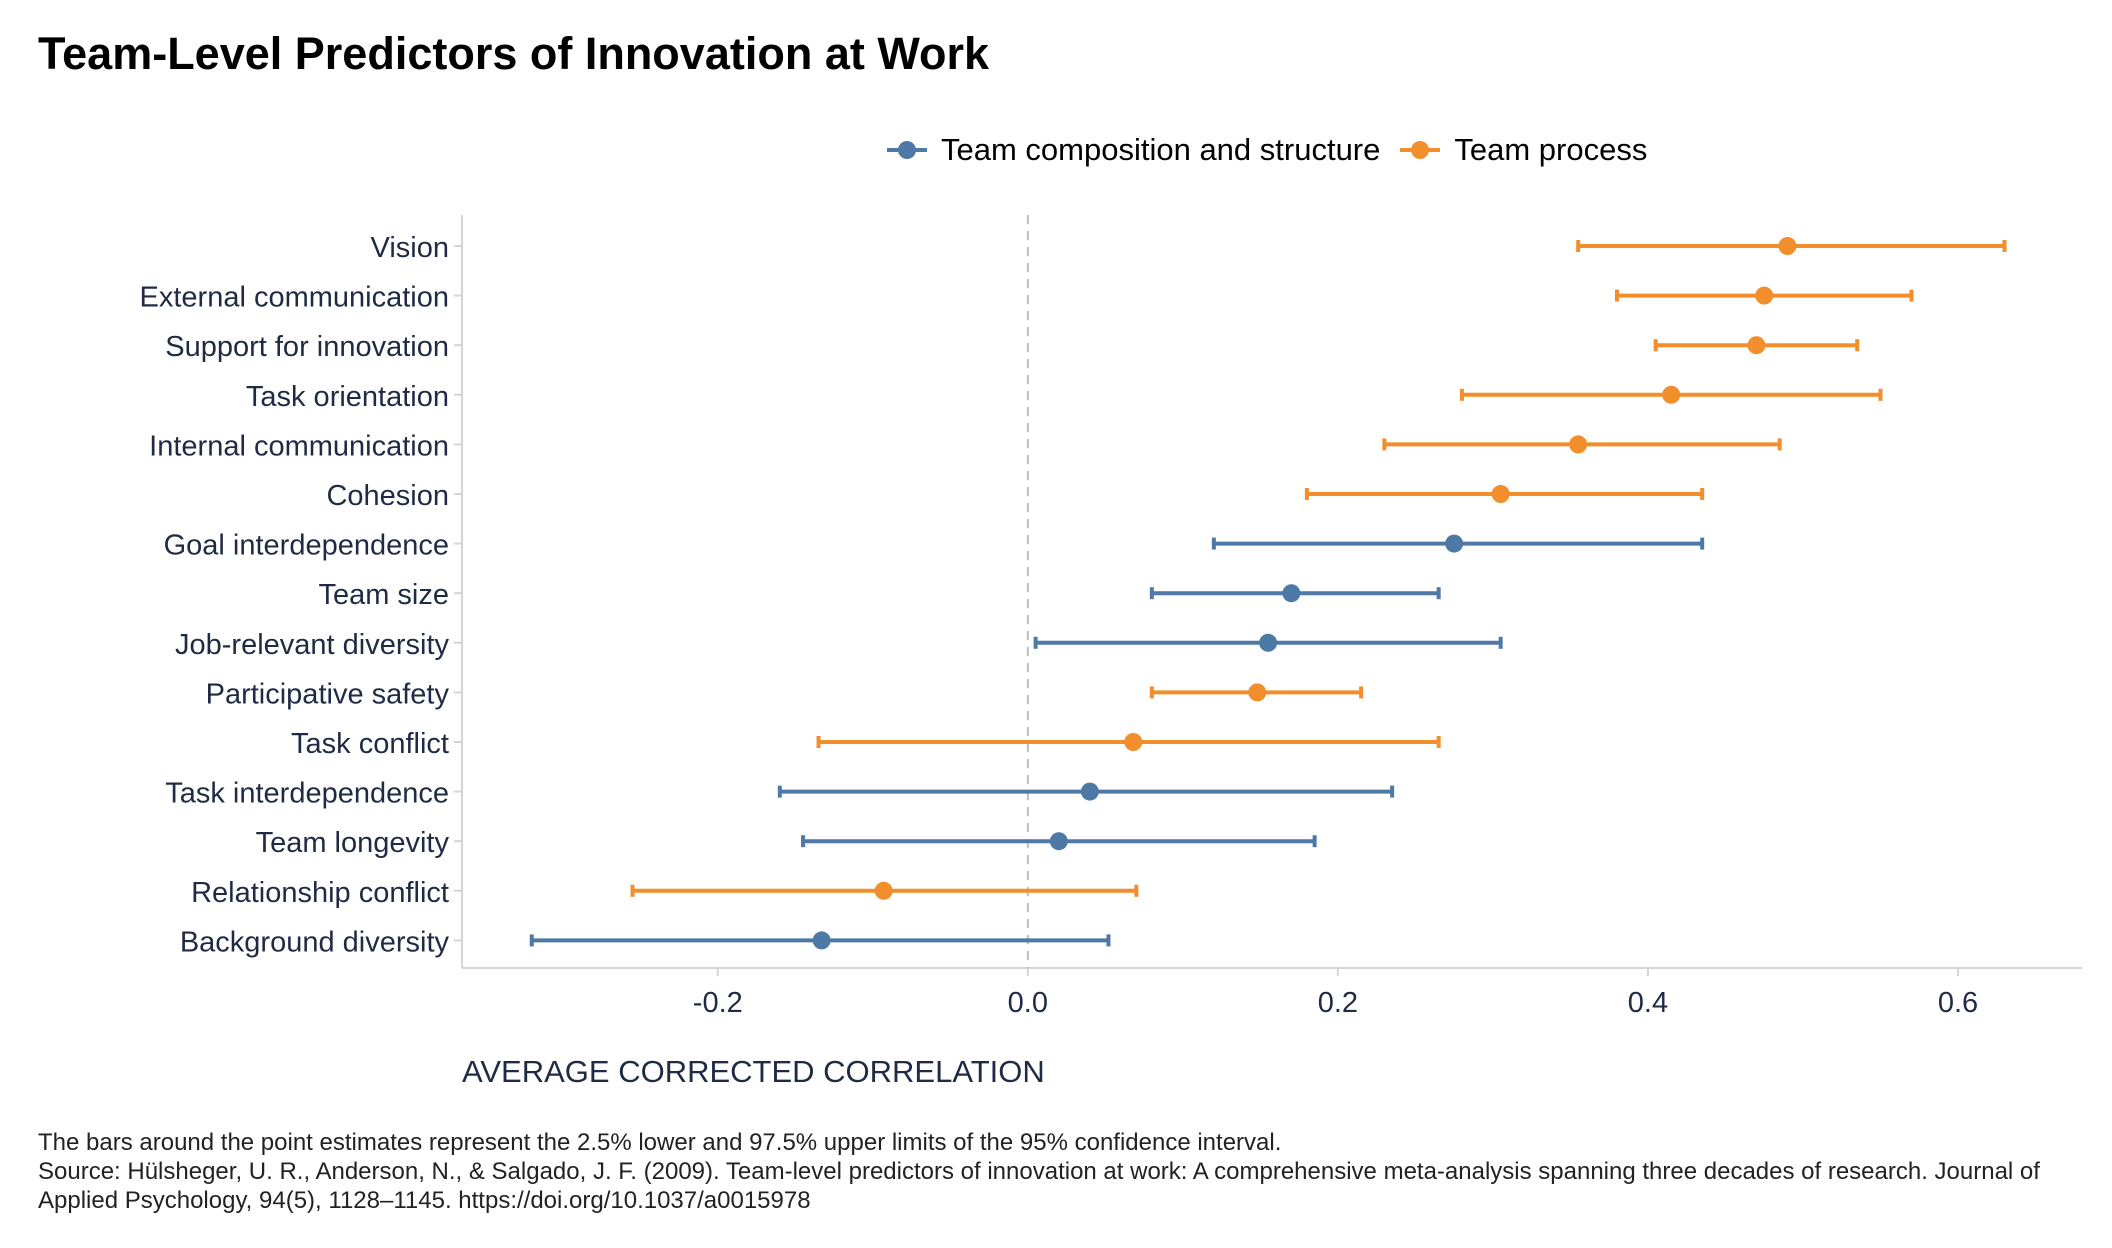 This screenshot has width=2112, height=1248. Describe the element at coordinates (307, 794) in the screenshot. I see `y-tick-label: Task interdependence` at that location.